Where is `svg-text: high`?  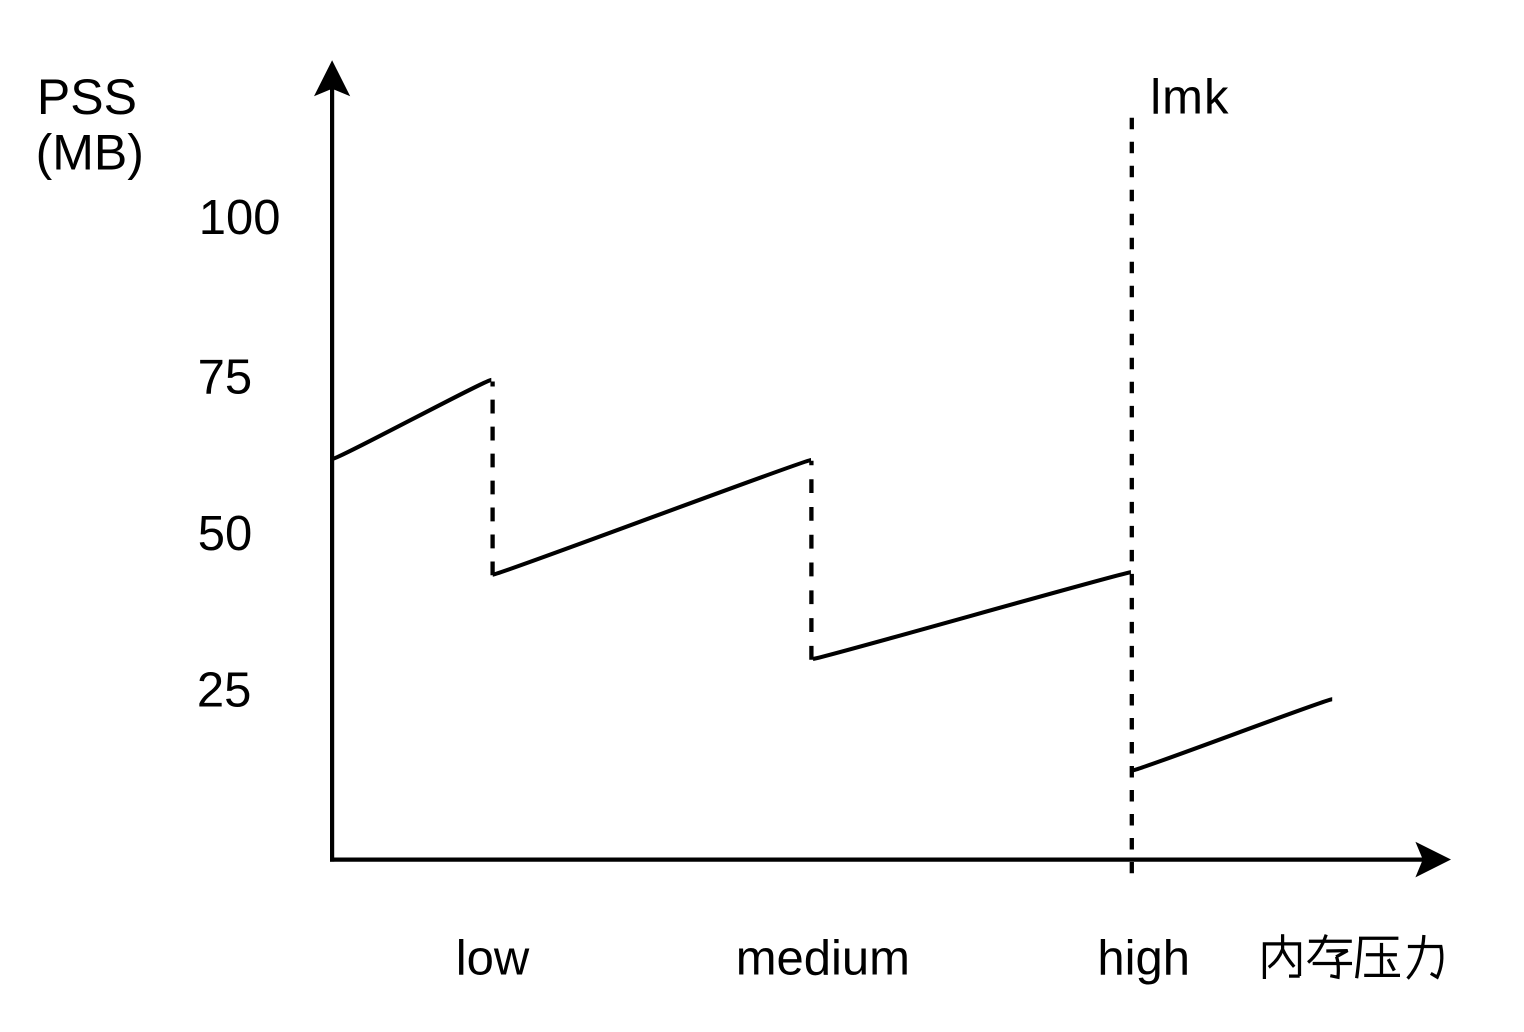 svg-text: high is located at coordinates (1143, 958).